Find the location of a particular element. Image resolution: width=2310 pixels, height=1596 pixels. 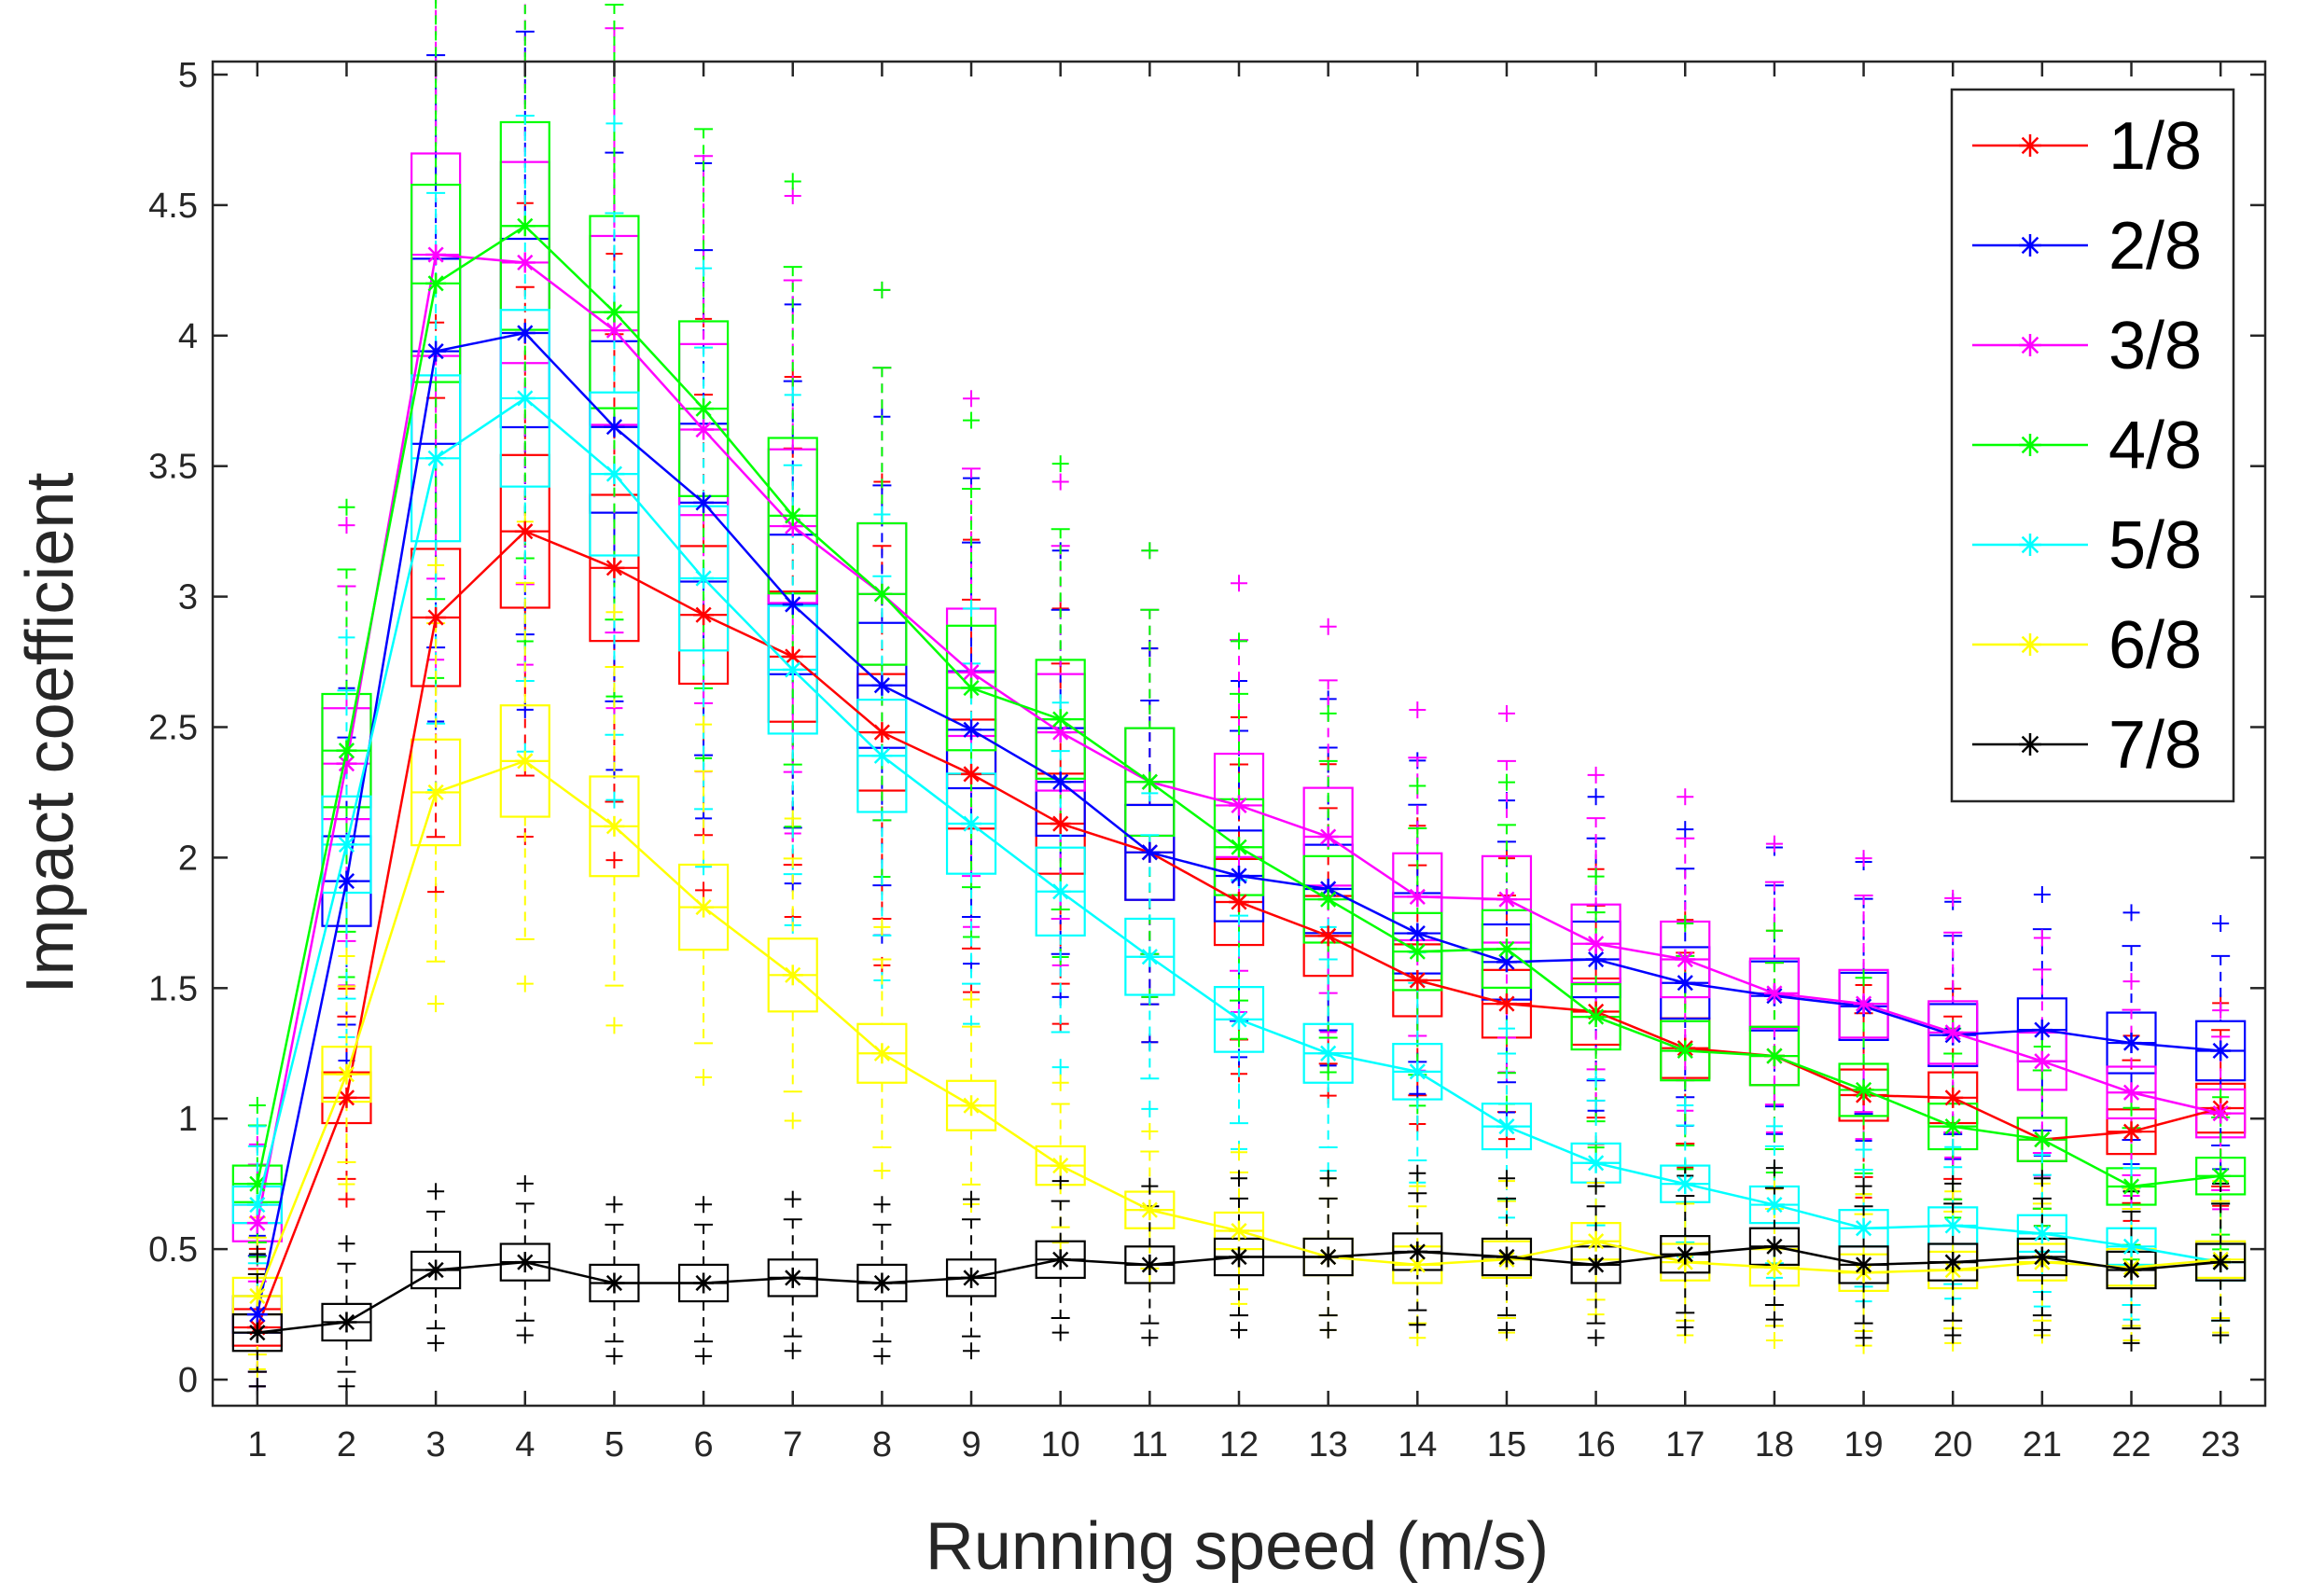

y-tick-label: 0 is located at coordinates (188, 1380).